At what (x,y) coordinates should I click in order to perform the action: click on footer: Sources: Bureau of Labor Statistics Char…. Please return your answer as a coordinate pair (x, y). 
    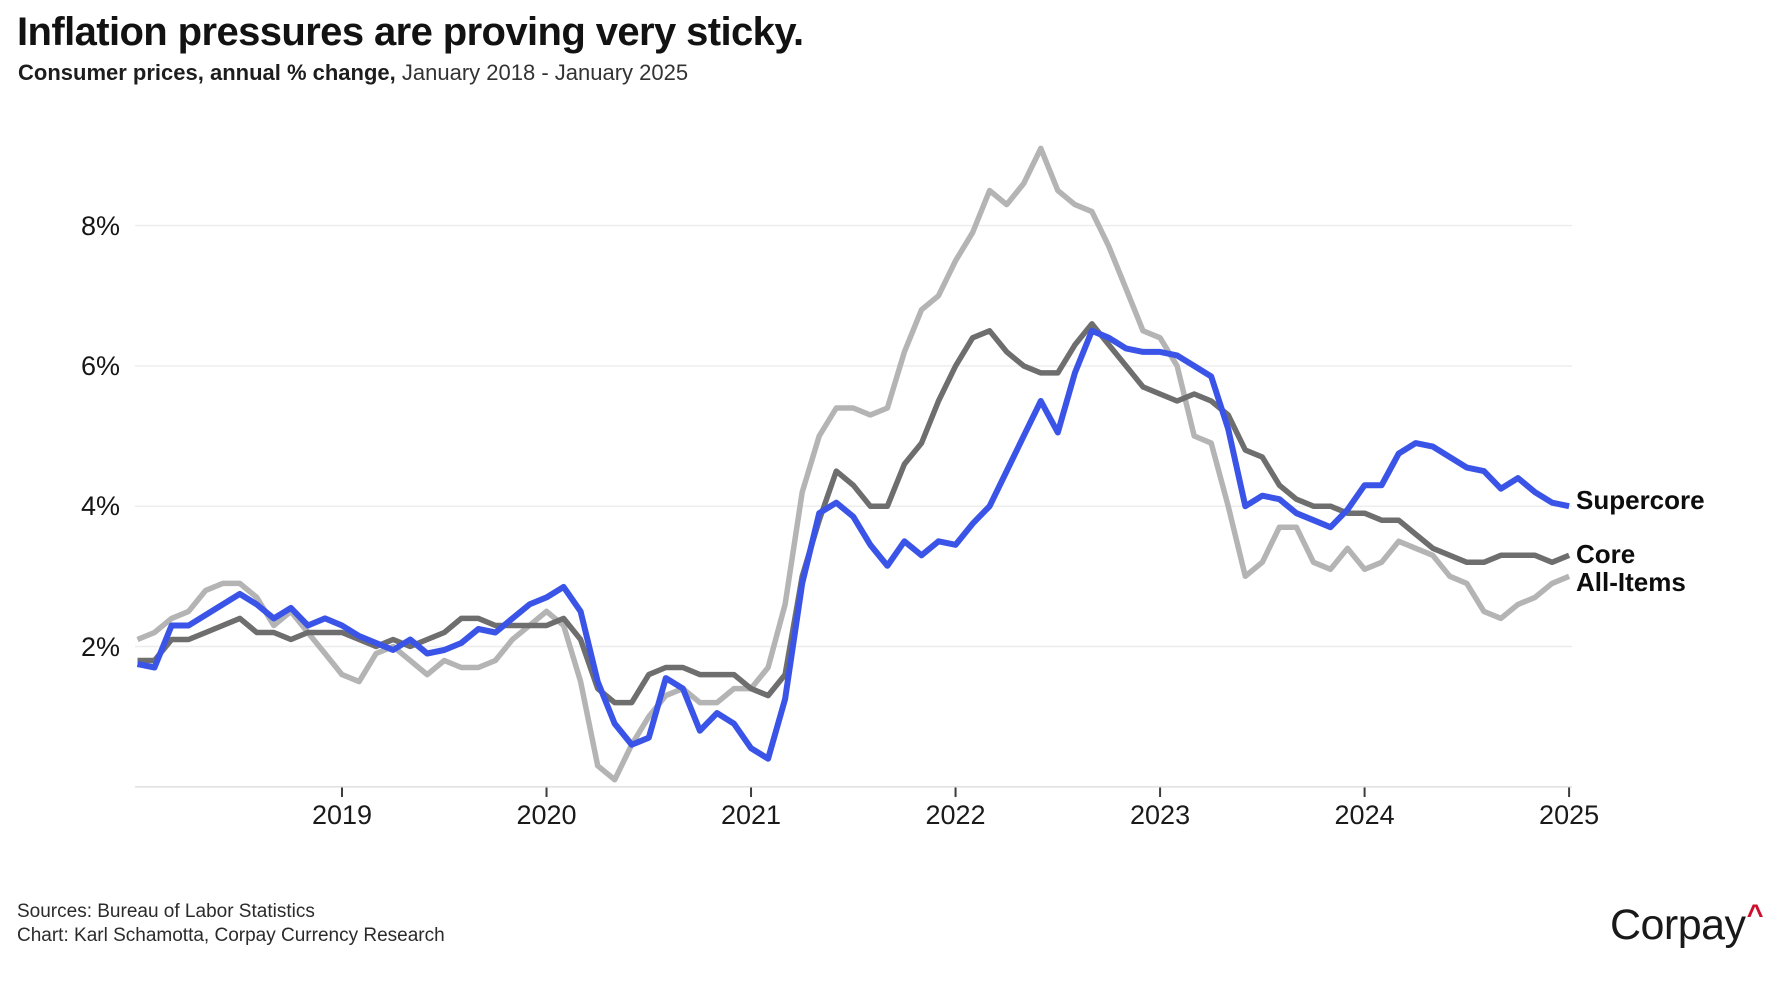
    Looking at the image, I should click on (231, 924).